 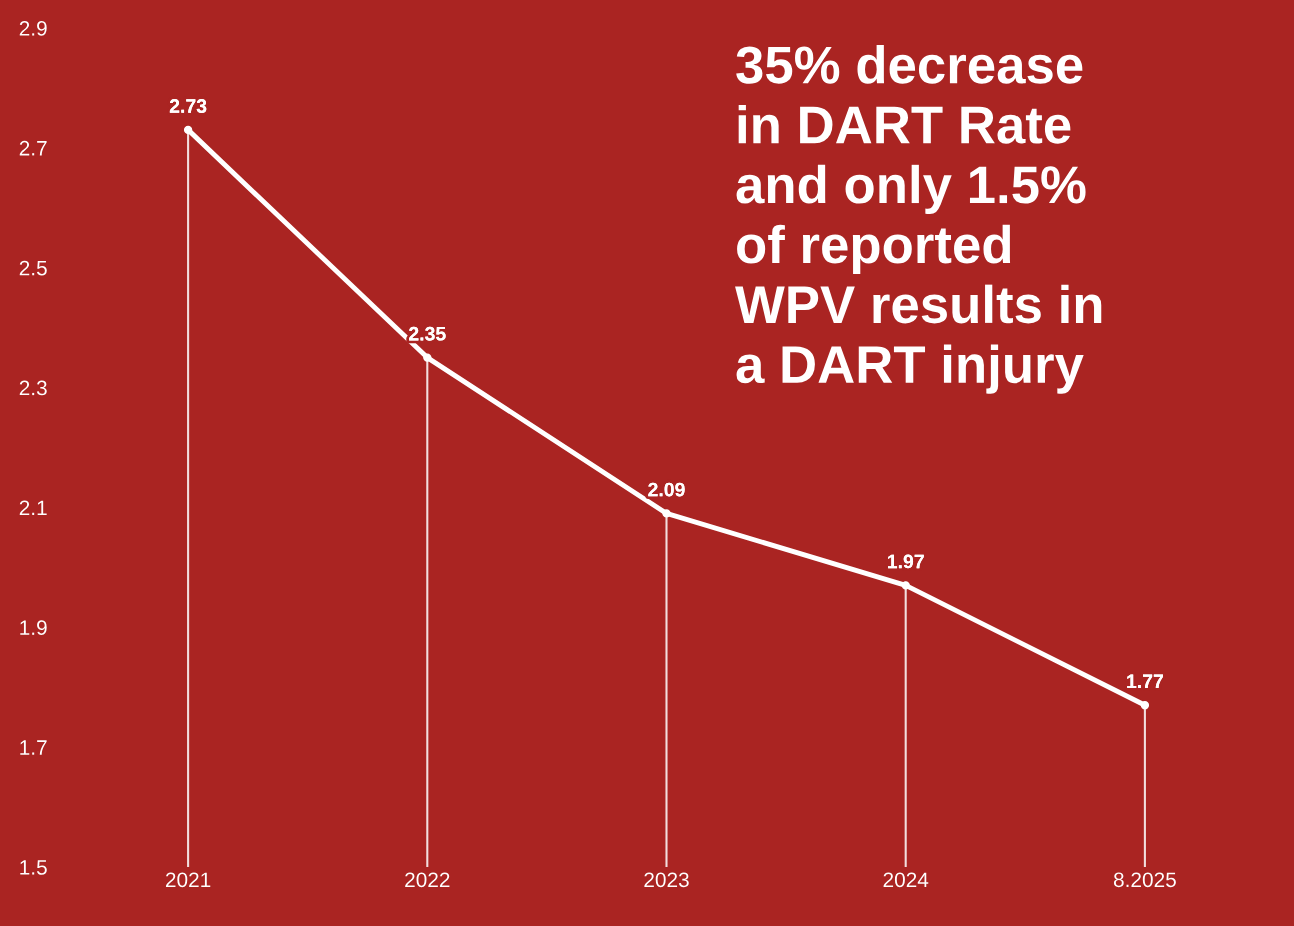 I want to click on y-tick-label: 1.5, so click(x=33, y=867).